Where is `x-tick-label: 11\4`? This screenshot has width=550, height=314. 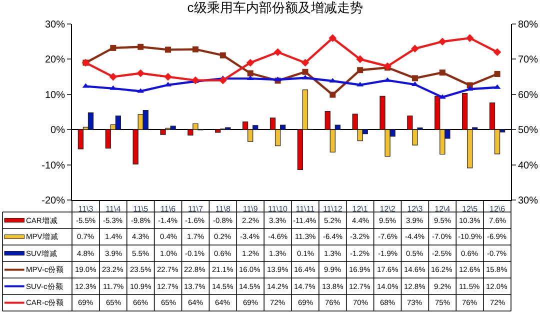
x-tick-label: 11\4 is located at coordinates (114, 209).